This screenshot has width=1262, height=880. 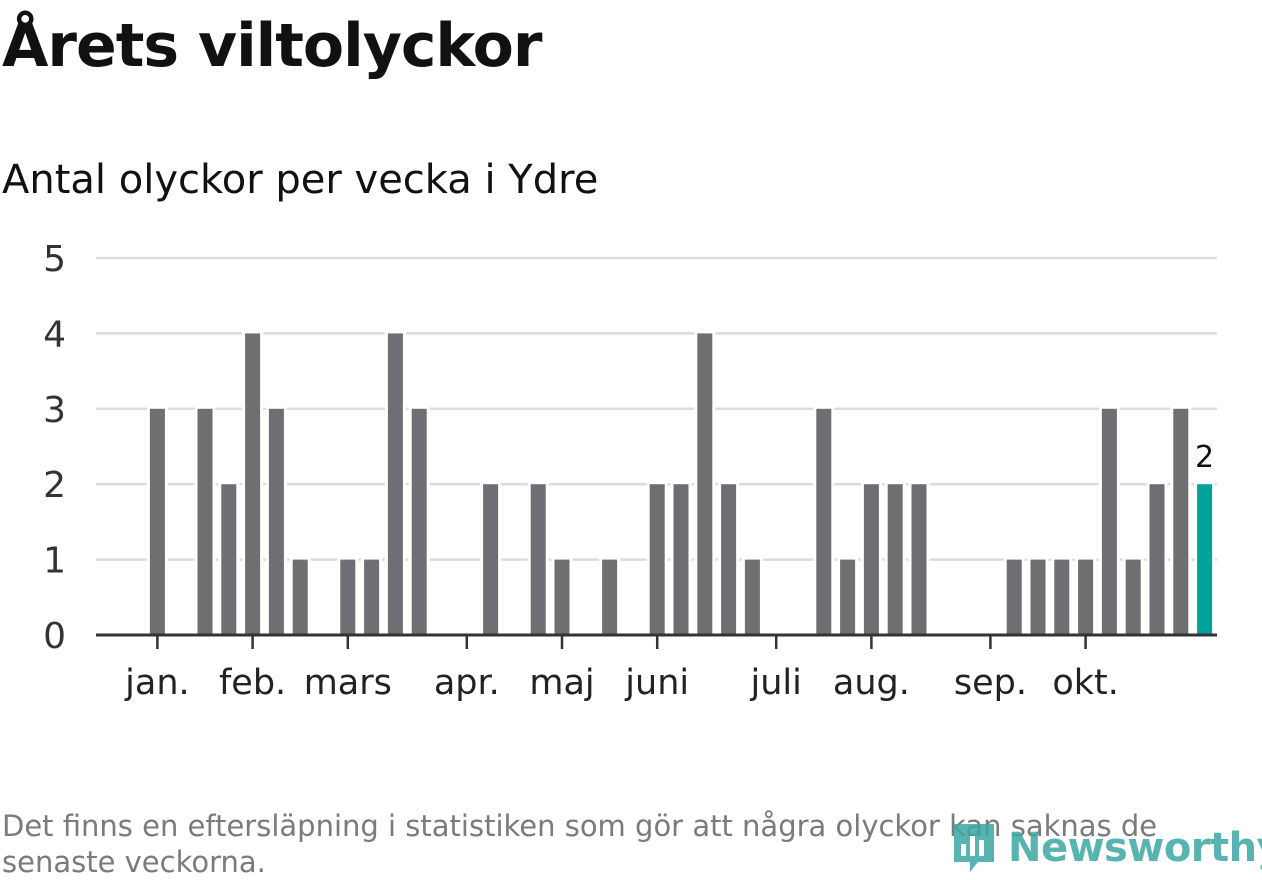 What do you see at coordinates (776, 683) in the screenshot?
I see `x-tick-label: juli` at bounding box center [776, 683].